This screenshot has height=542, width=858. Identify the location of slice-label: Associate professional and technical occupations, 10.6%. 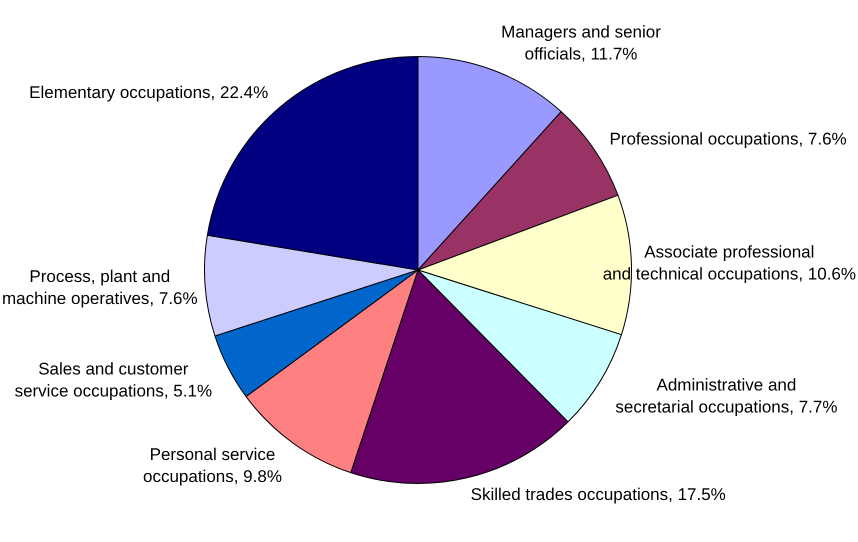
(729, 263).